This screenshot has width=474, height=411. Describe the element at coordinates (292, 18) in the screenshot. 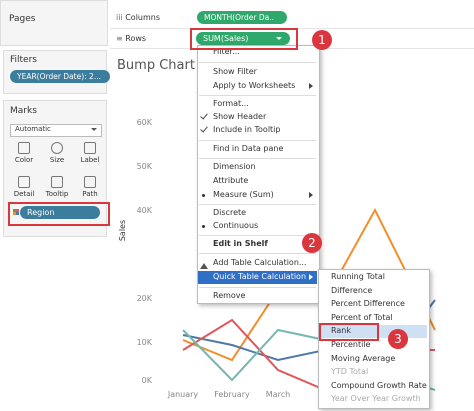

I see `columns-shelf` at that location.